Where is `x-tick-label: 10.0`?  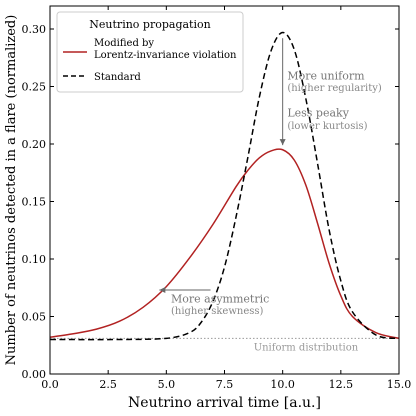
x-tick-label: 10.0 is located at coordinates (282, 384).